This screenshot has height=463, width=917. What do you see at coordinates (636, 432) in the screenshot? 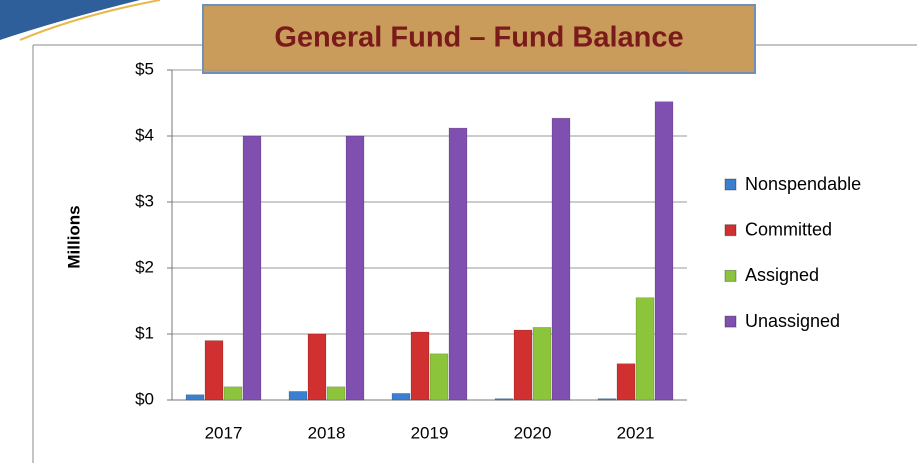
I see `x-tick-label: 2021` at bounding box center [636, 432].